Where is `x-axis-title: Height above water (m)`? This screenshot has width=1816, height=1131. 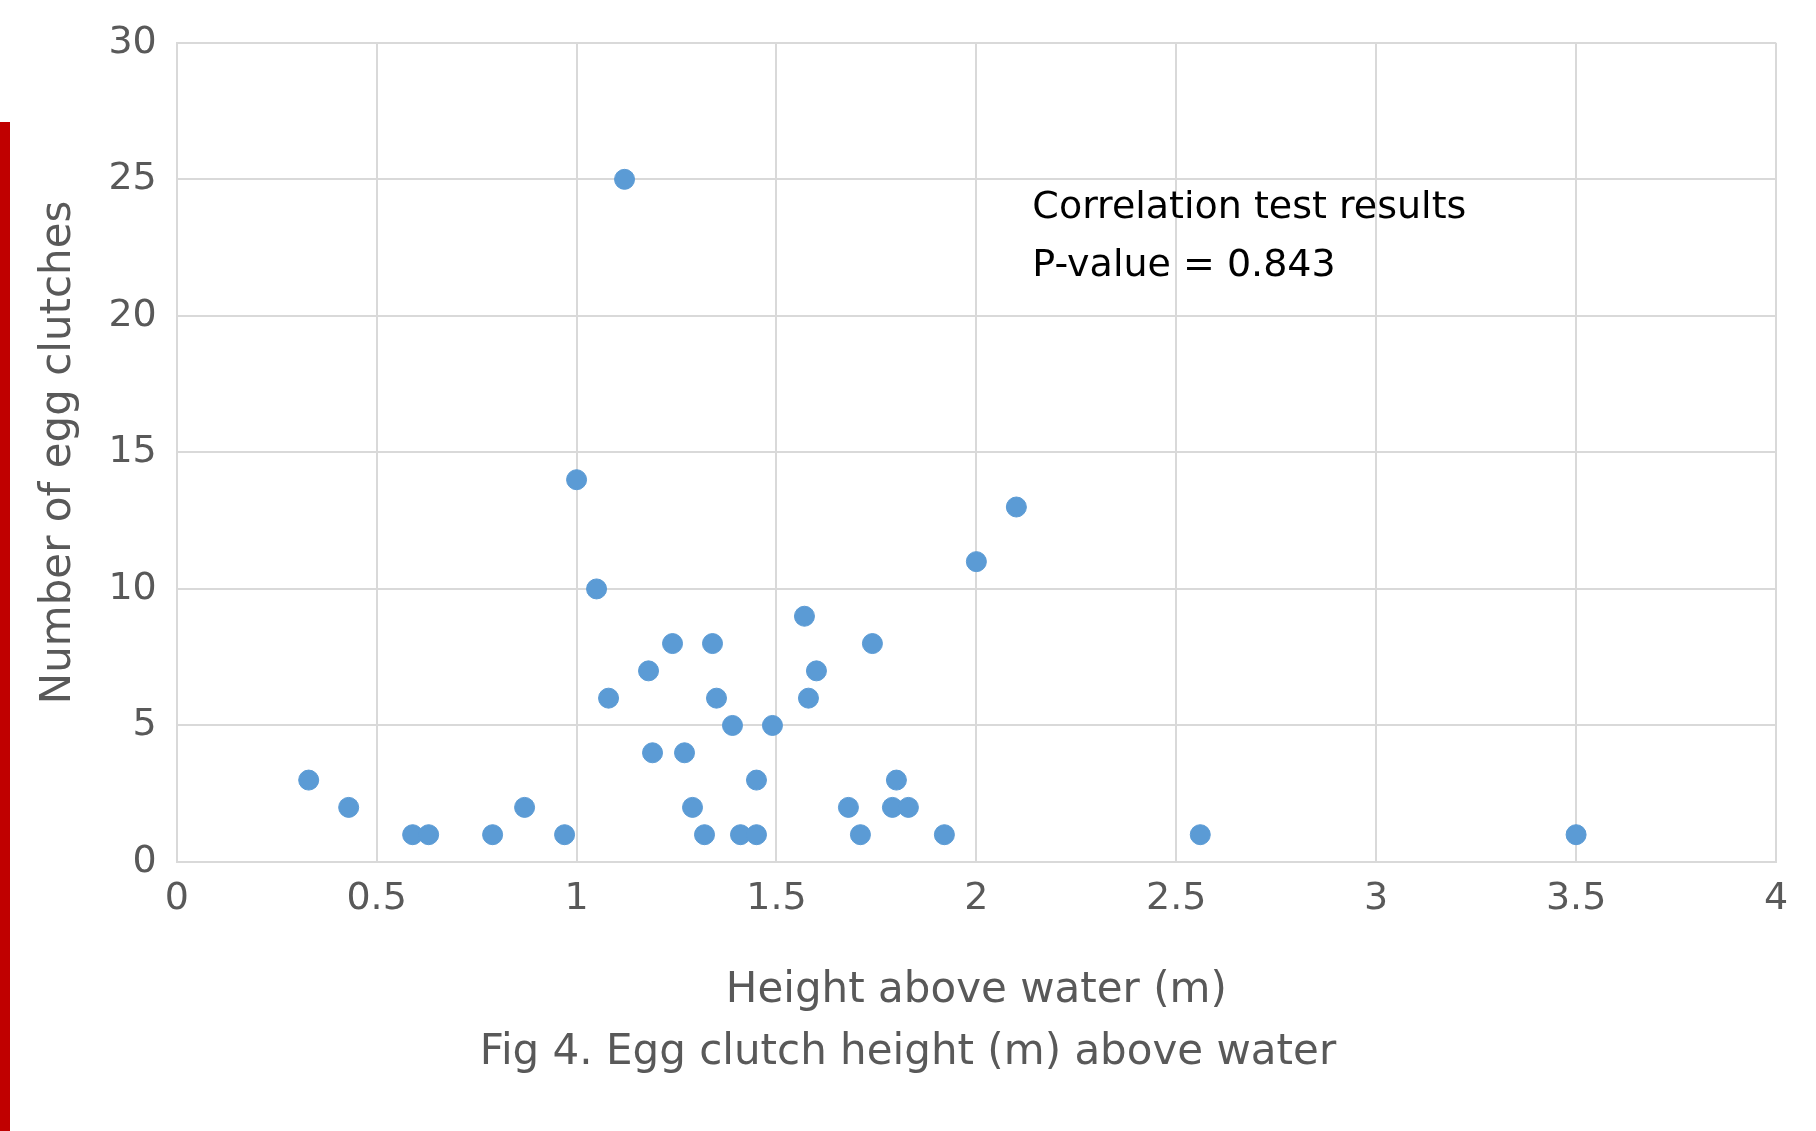 x-axis-title: Height above water (m) is located at coordinates (976, 987).